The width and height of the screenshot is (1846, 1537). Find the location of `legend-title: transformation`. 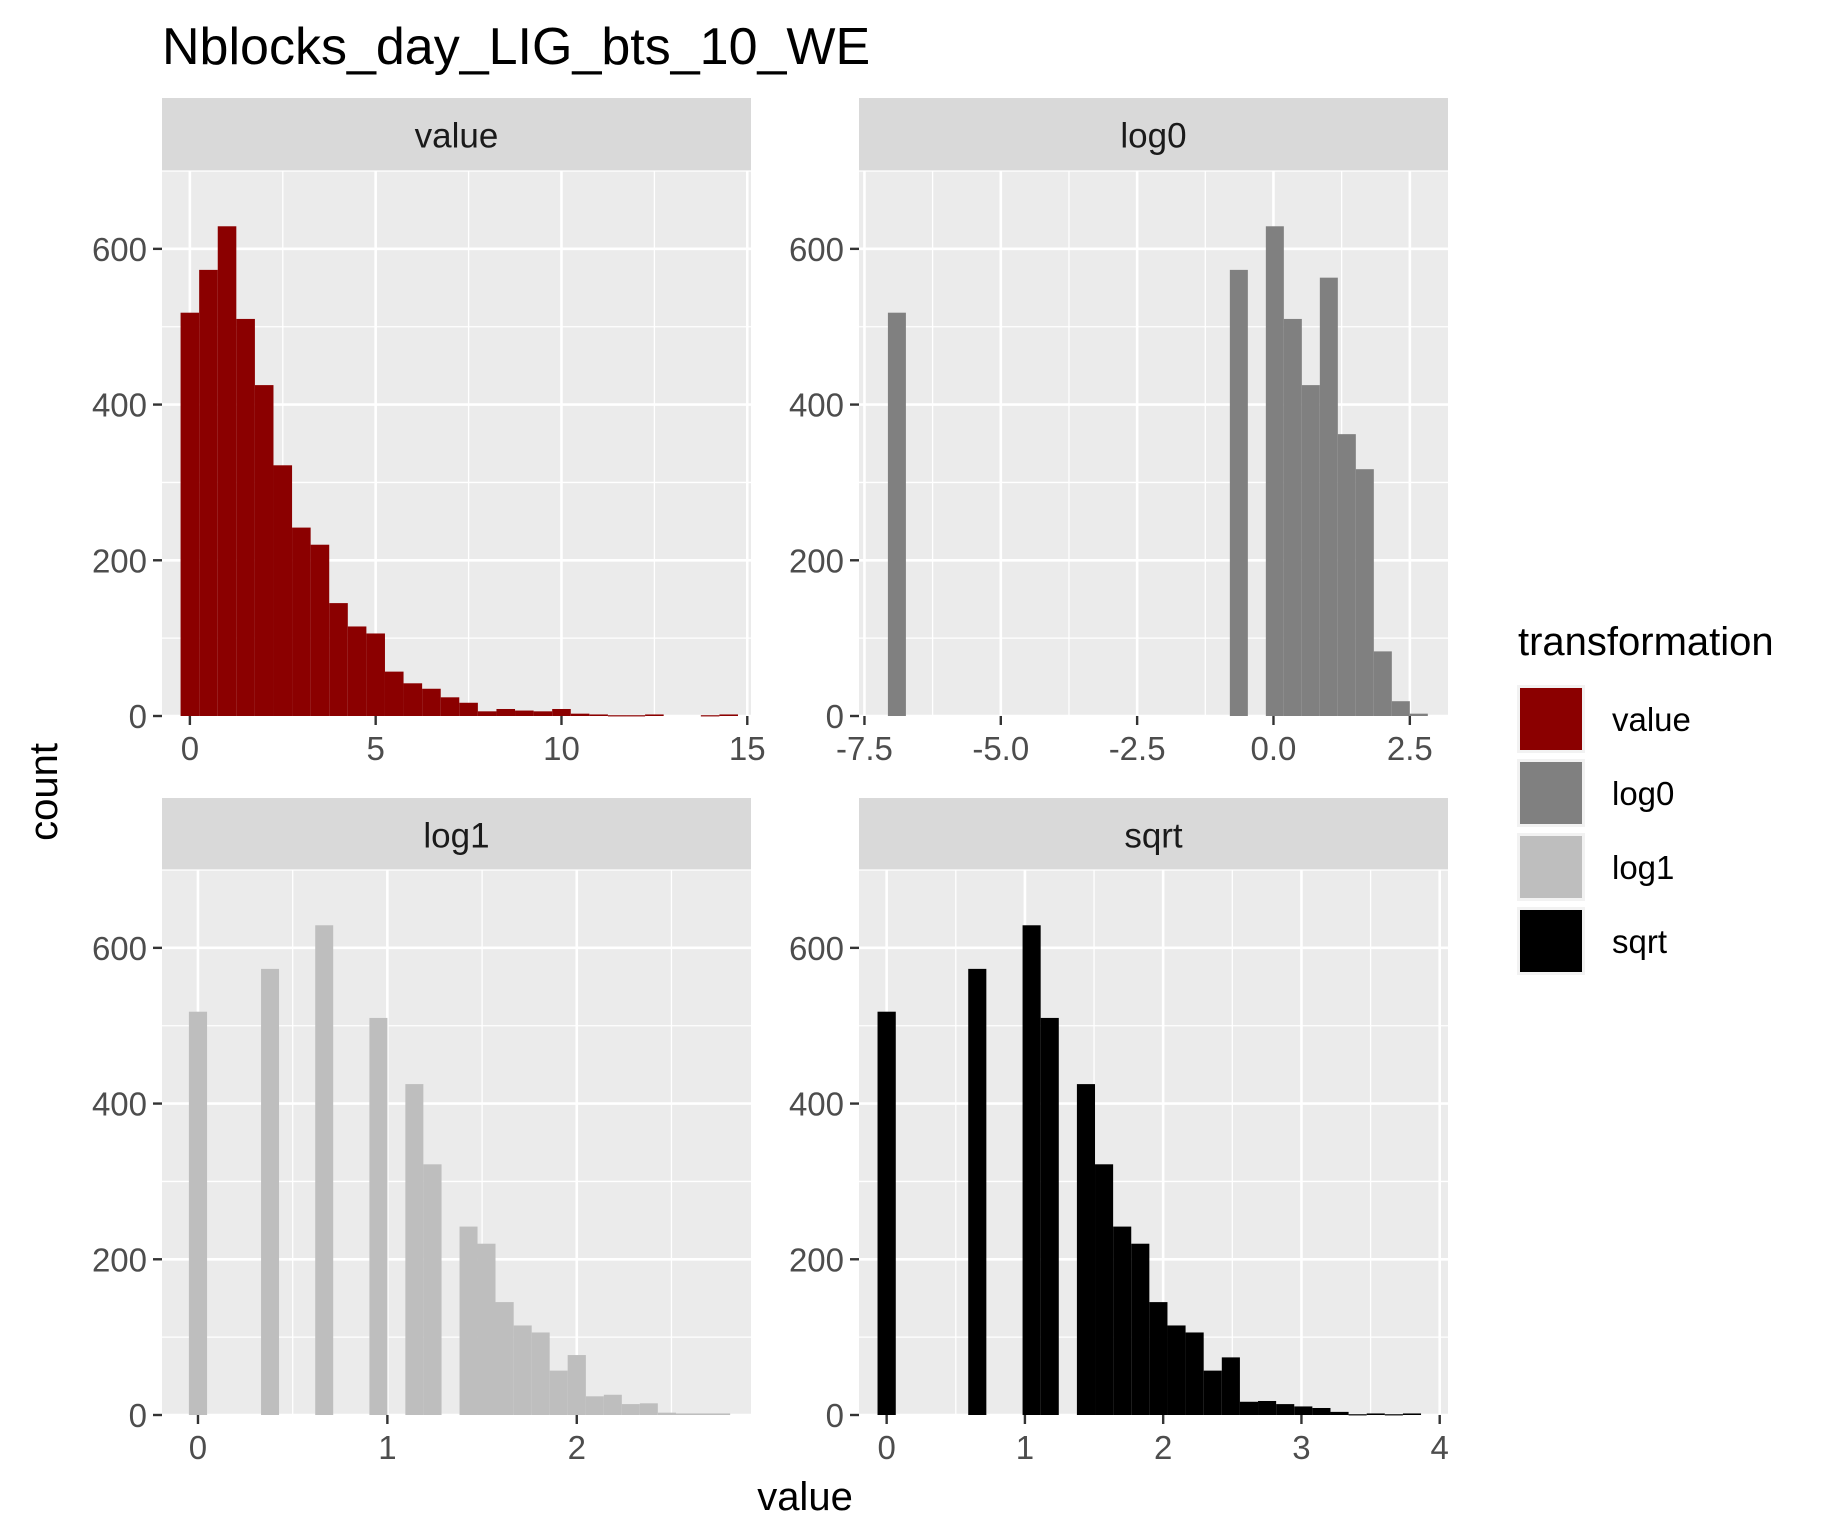

legend-title: transformation is located at coordinates (1646, 642).